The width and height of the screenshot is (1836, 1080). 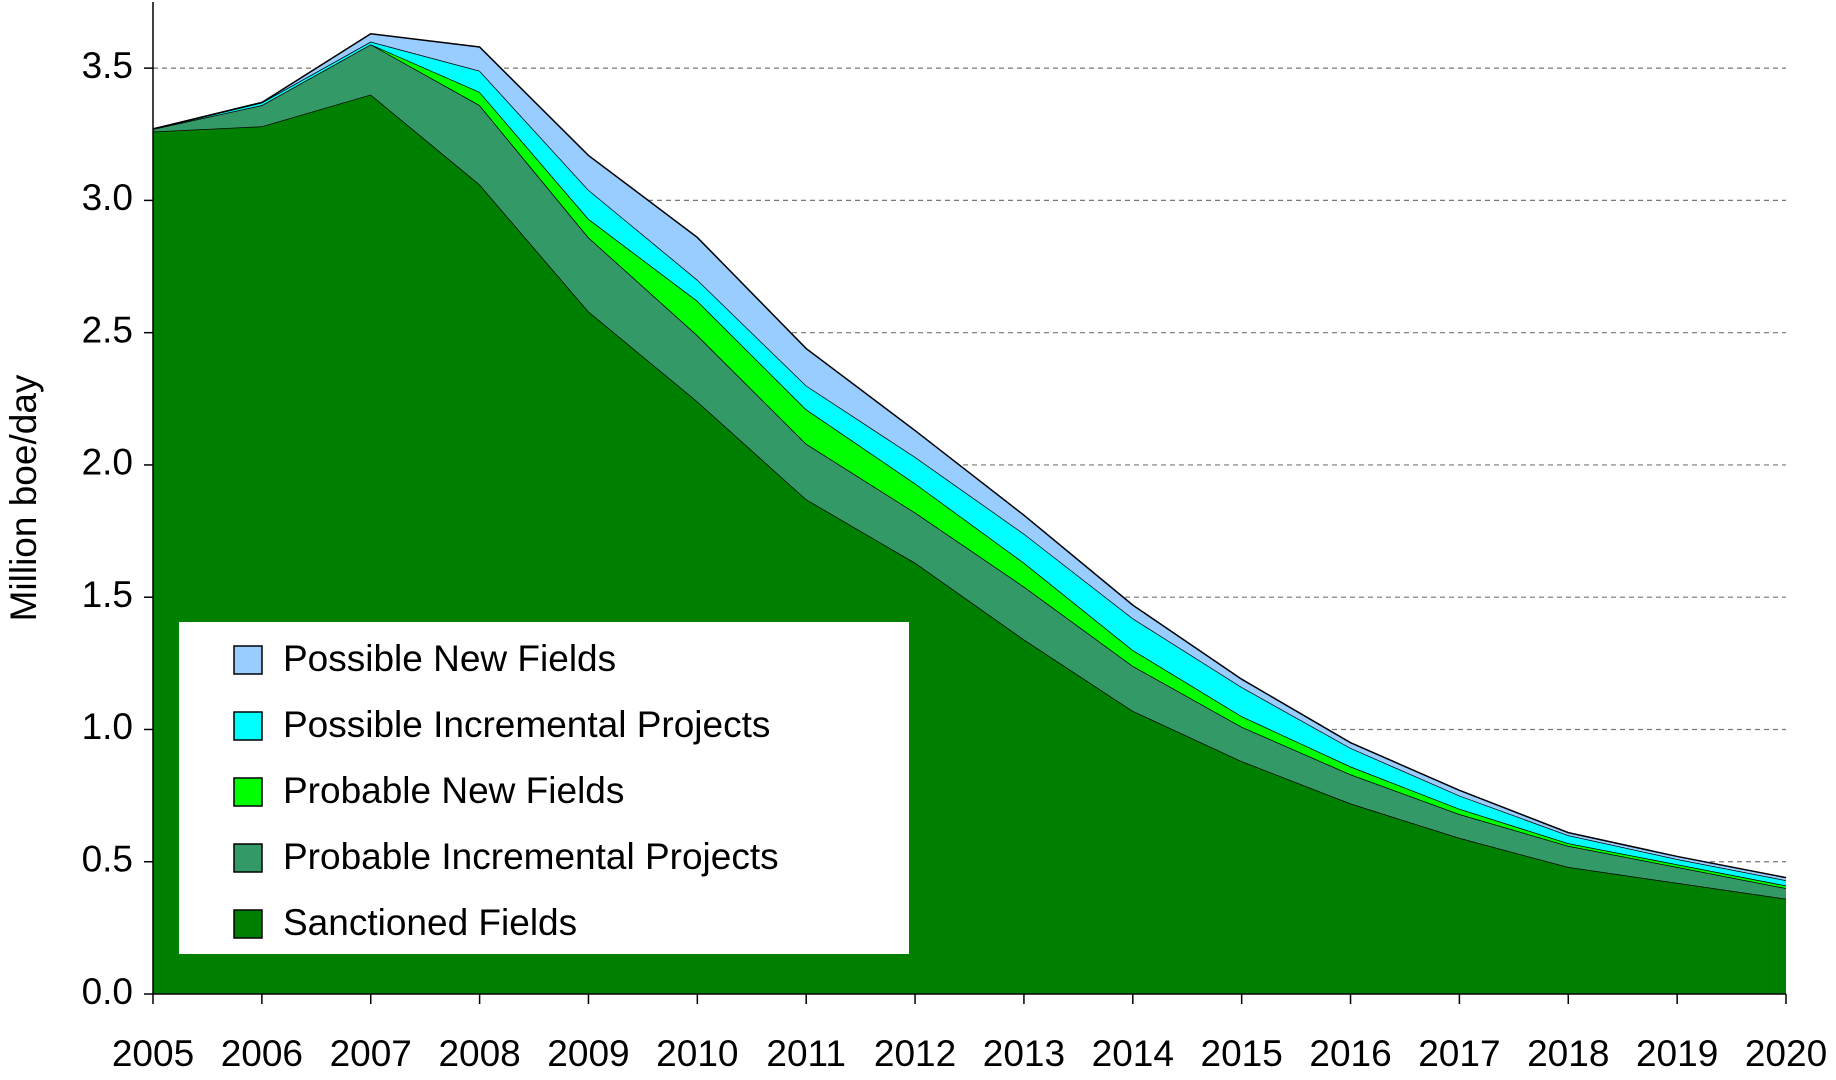 I want to click on x-tick-label: 2018, so click(x=1568, y=1053).